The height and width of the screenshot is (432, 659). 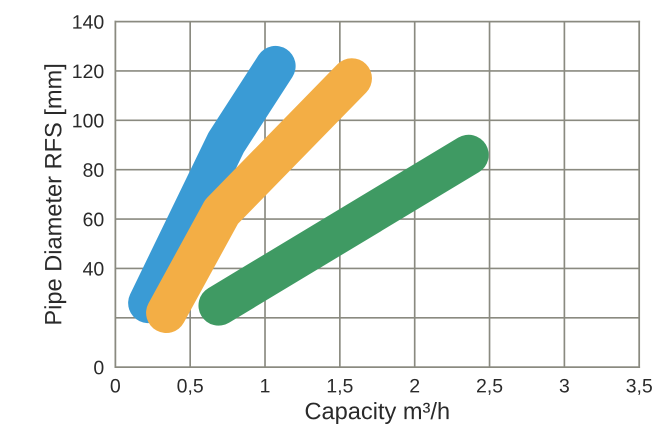 What do you see at coordinates (115, 385) in the screenshot?
I see `x-tick-label: 0` at bounding box center [115, 385].